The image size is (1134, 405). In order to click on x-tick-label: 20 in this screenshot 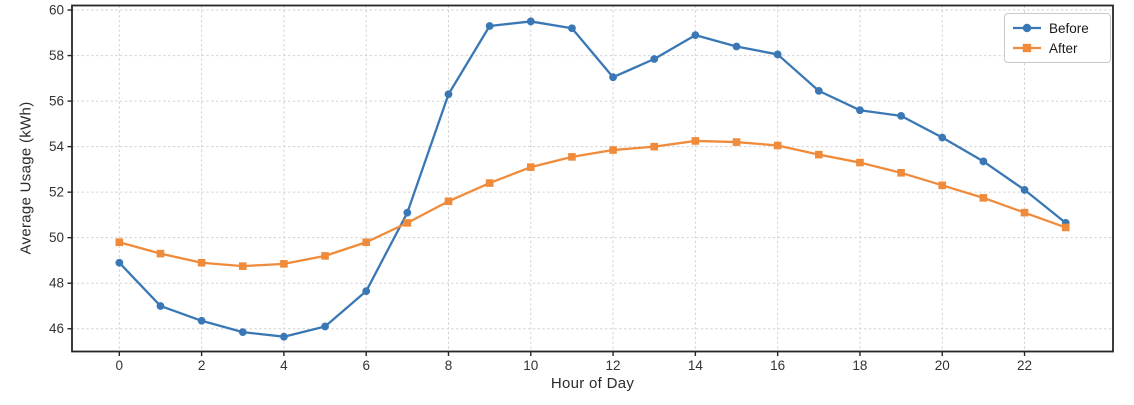, I will do `click(942, 365)`.